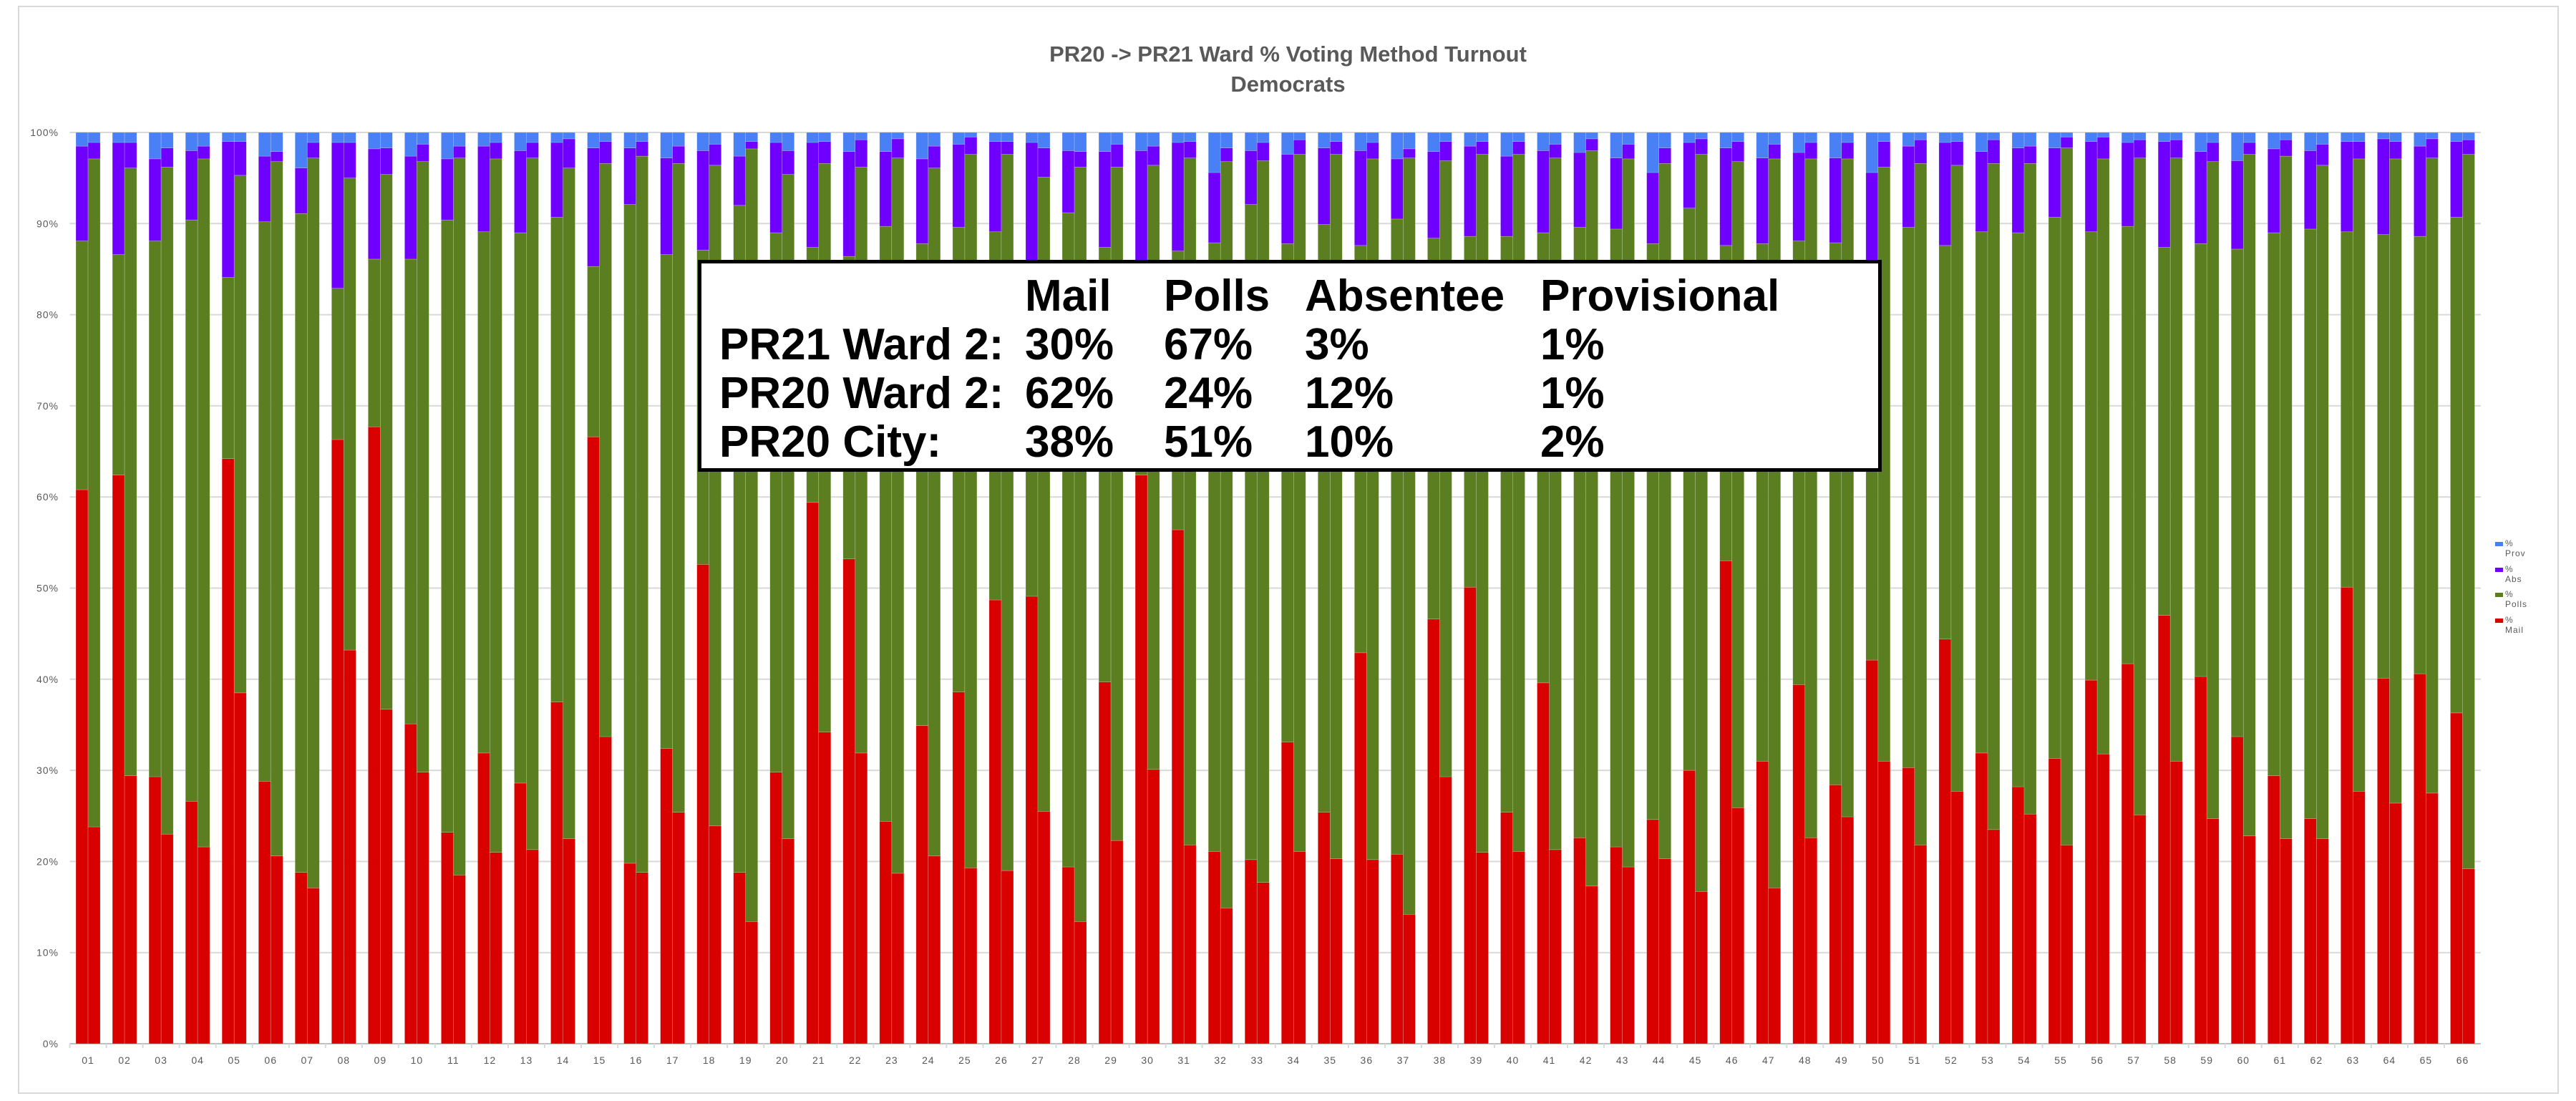  I want to click on provisional-value: 2%, so click(1573, 442).